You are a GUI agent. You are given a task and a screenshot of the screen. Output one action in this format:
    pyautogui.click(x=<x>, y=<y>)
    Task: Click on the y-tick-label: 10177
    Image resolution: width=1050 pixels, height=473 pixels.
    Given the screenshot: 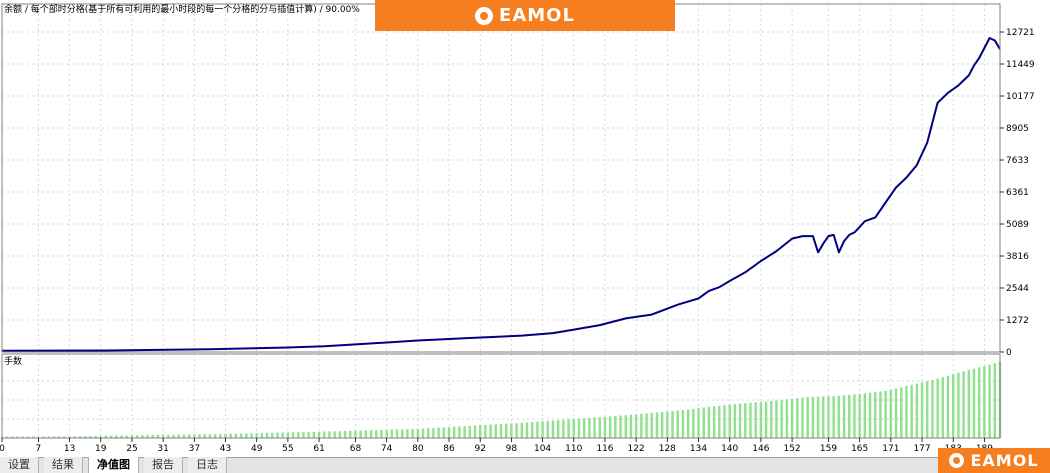 What is the action you would take?
    pyautogui.click(x=1020, y=97)
    